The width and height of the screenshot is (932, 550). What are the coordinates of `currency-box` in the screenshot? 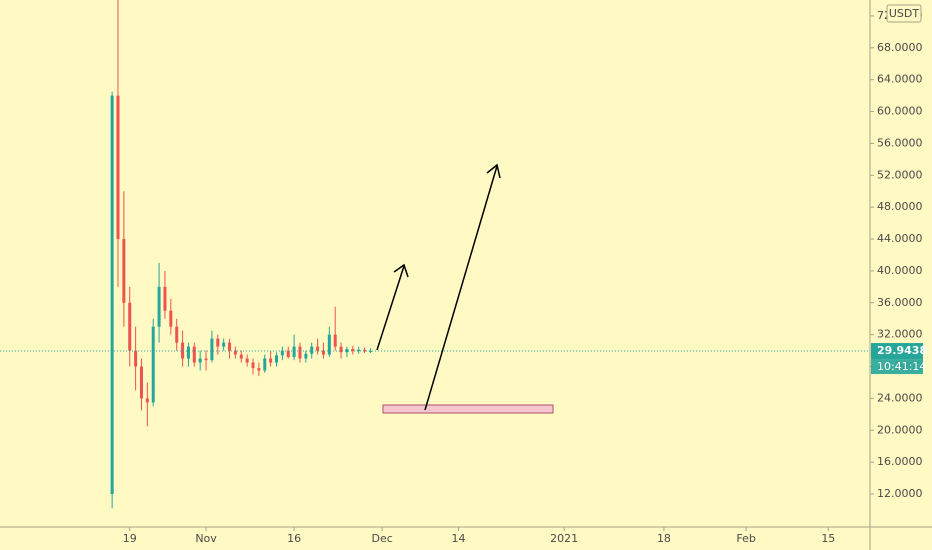 It's located at (904, 13).